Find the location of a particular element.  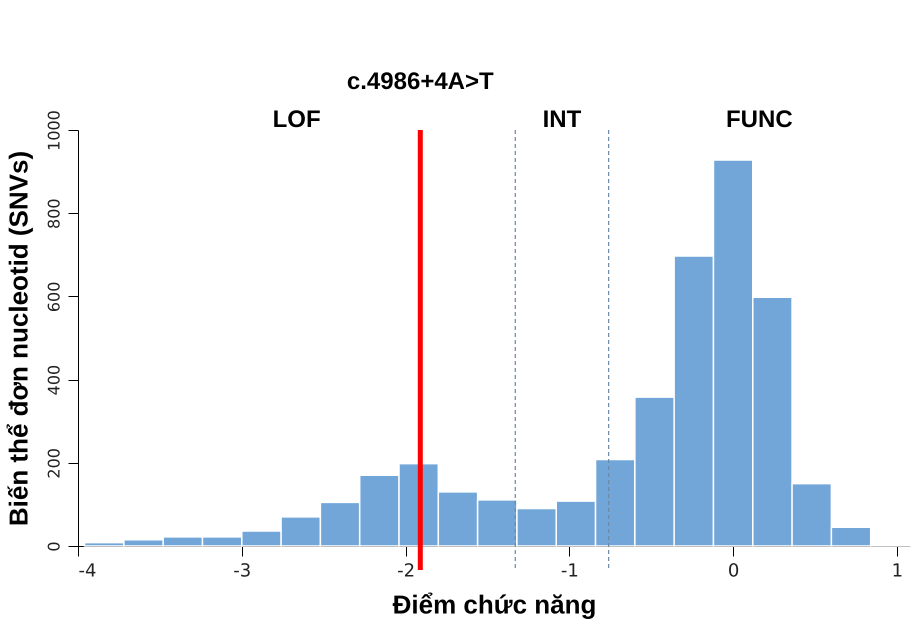

y-tick-label: 600 is located at coordinates (54, 297).